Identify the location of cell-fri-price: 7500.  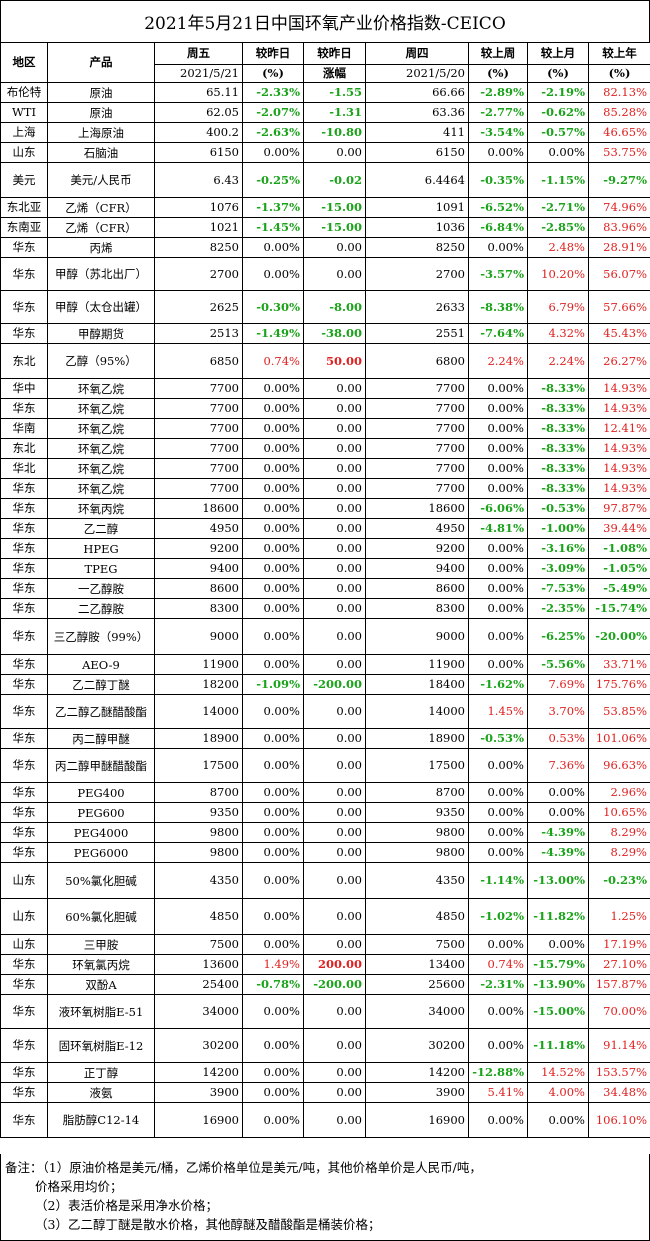
(198, 944).